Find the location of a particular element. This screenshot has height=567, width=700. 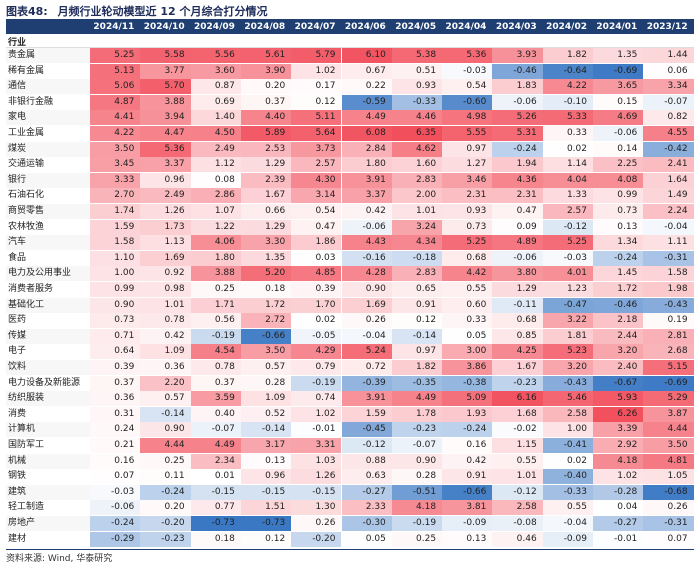

heatmap-cell: 0.90 is located at coordinates (417, 461).